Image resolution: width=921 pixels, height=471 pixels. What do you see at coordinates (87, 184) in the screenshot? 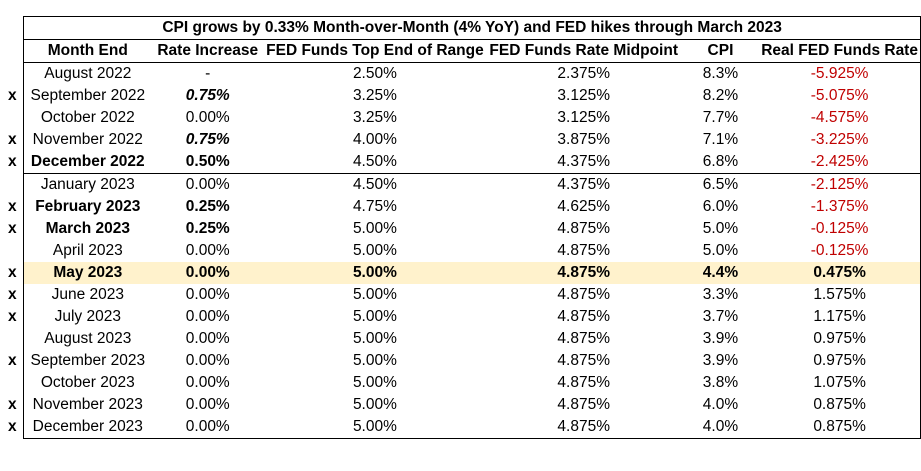
I see `cell-month: January 2023` at bounding box center [87, 184].